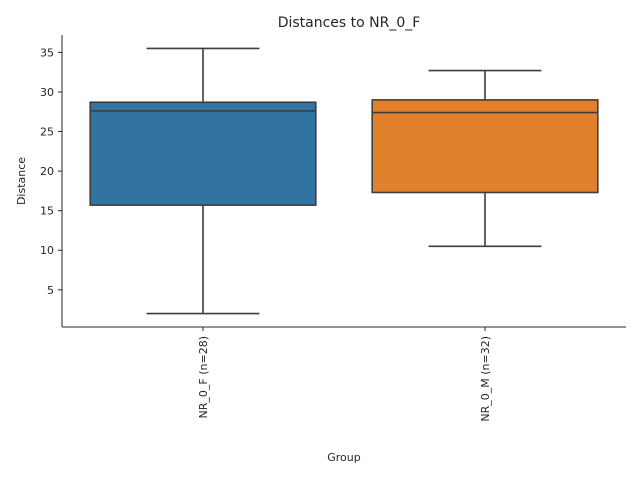 The height and width of the screenshot is (480, 640). I want to click on y-tick-label: 25, so click(47, 132).